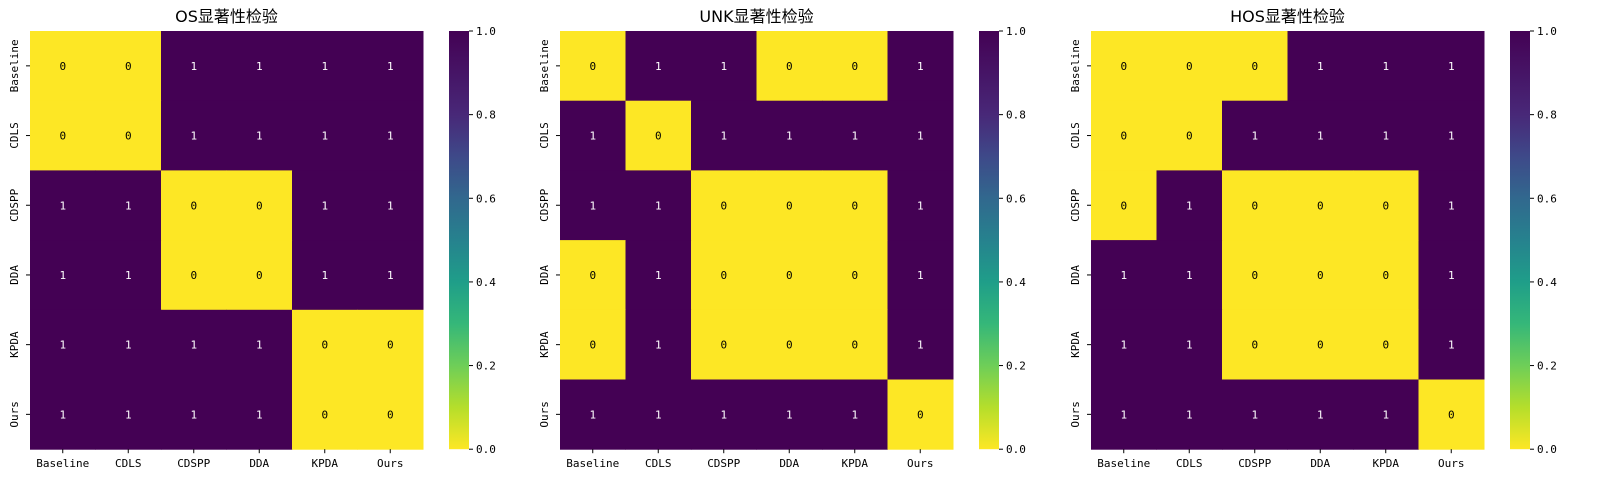 The height and width of the screenshot is (491, 1597). What do you see at coordinates (14, 344) in the screenshot?
I see `y-tick-label: KPDA` at bounding box center [14, 344].